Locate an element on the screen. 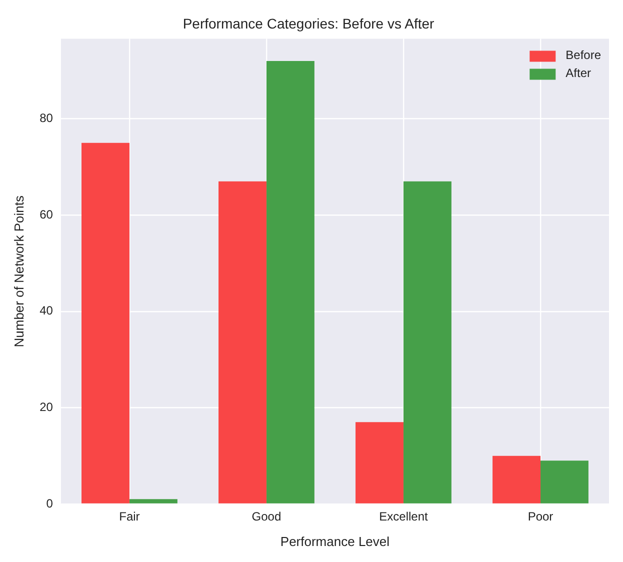  y-tick-label: 60 is located at coordinates (47, 214).